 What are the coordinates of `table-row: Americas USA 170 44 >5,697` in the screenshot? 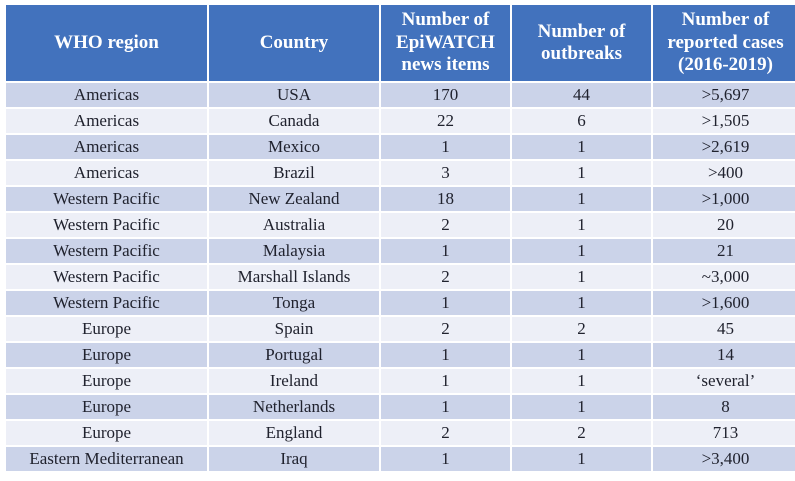 It's located at (400, 95).